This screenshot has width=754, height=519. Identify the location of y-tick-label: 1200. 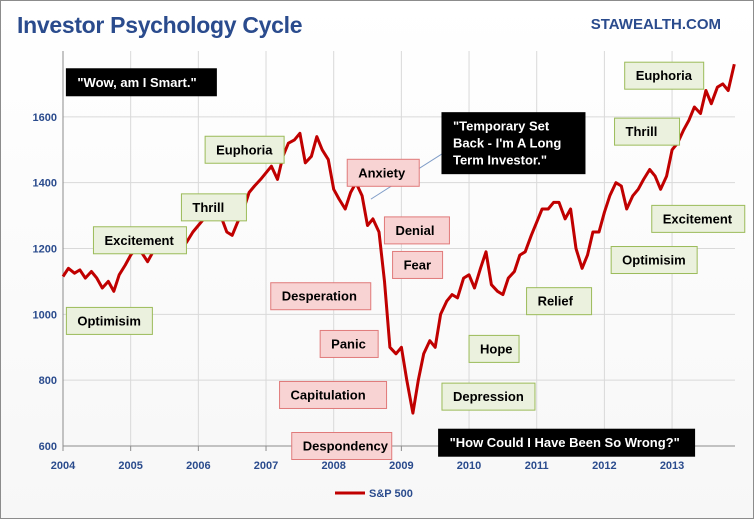
(45, 250).